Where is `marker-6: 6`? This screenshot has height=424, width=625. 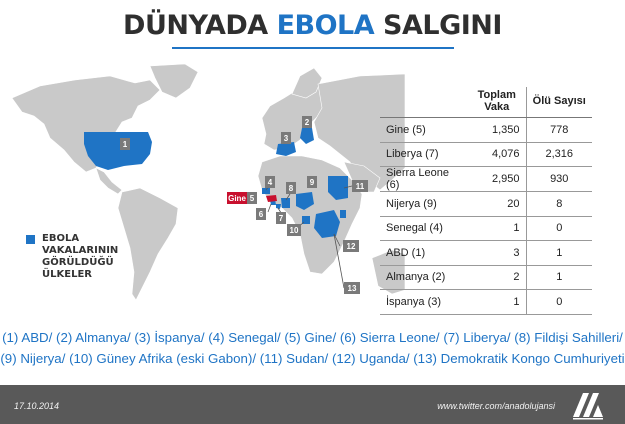
marker-6: 6 is located at coordinates (261, 214).